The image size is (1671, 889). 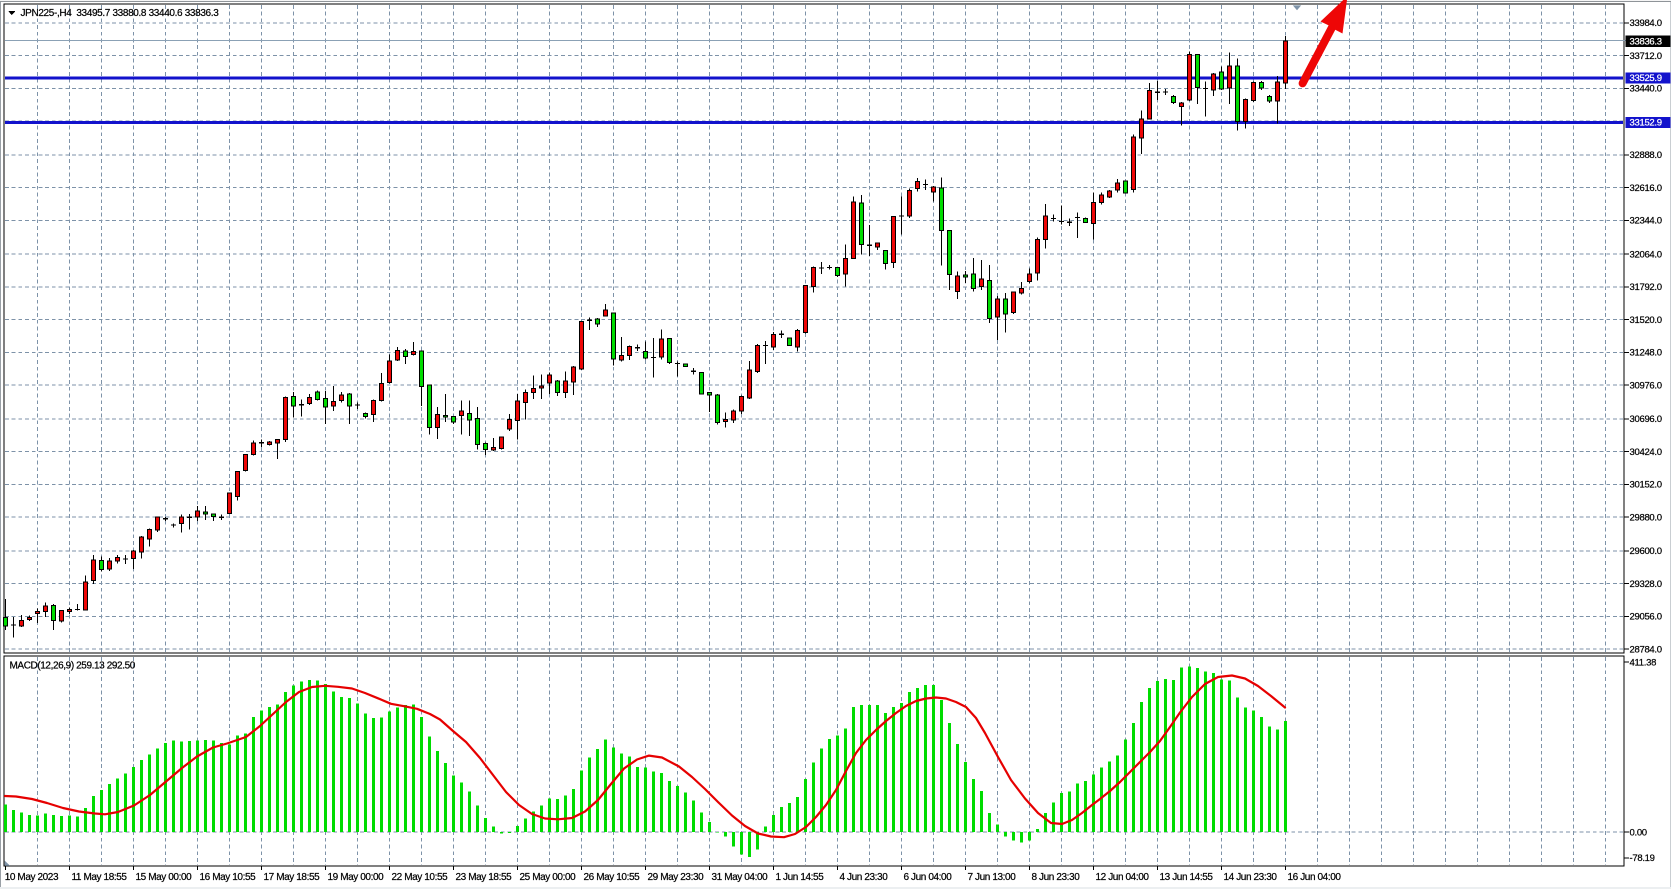 I want to click on svg-text: 10 May 2023, so click(x=32, y=877).